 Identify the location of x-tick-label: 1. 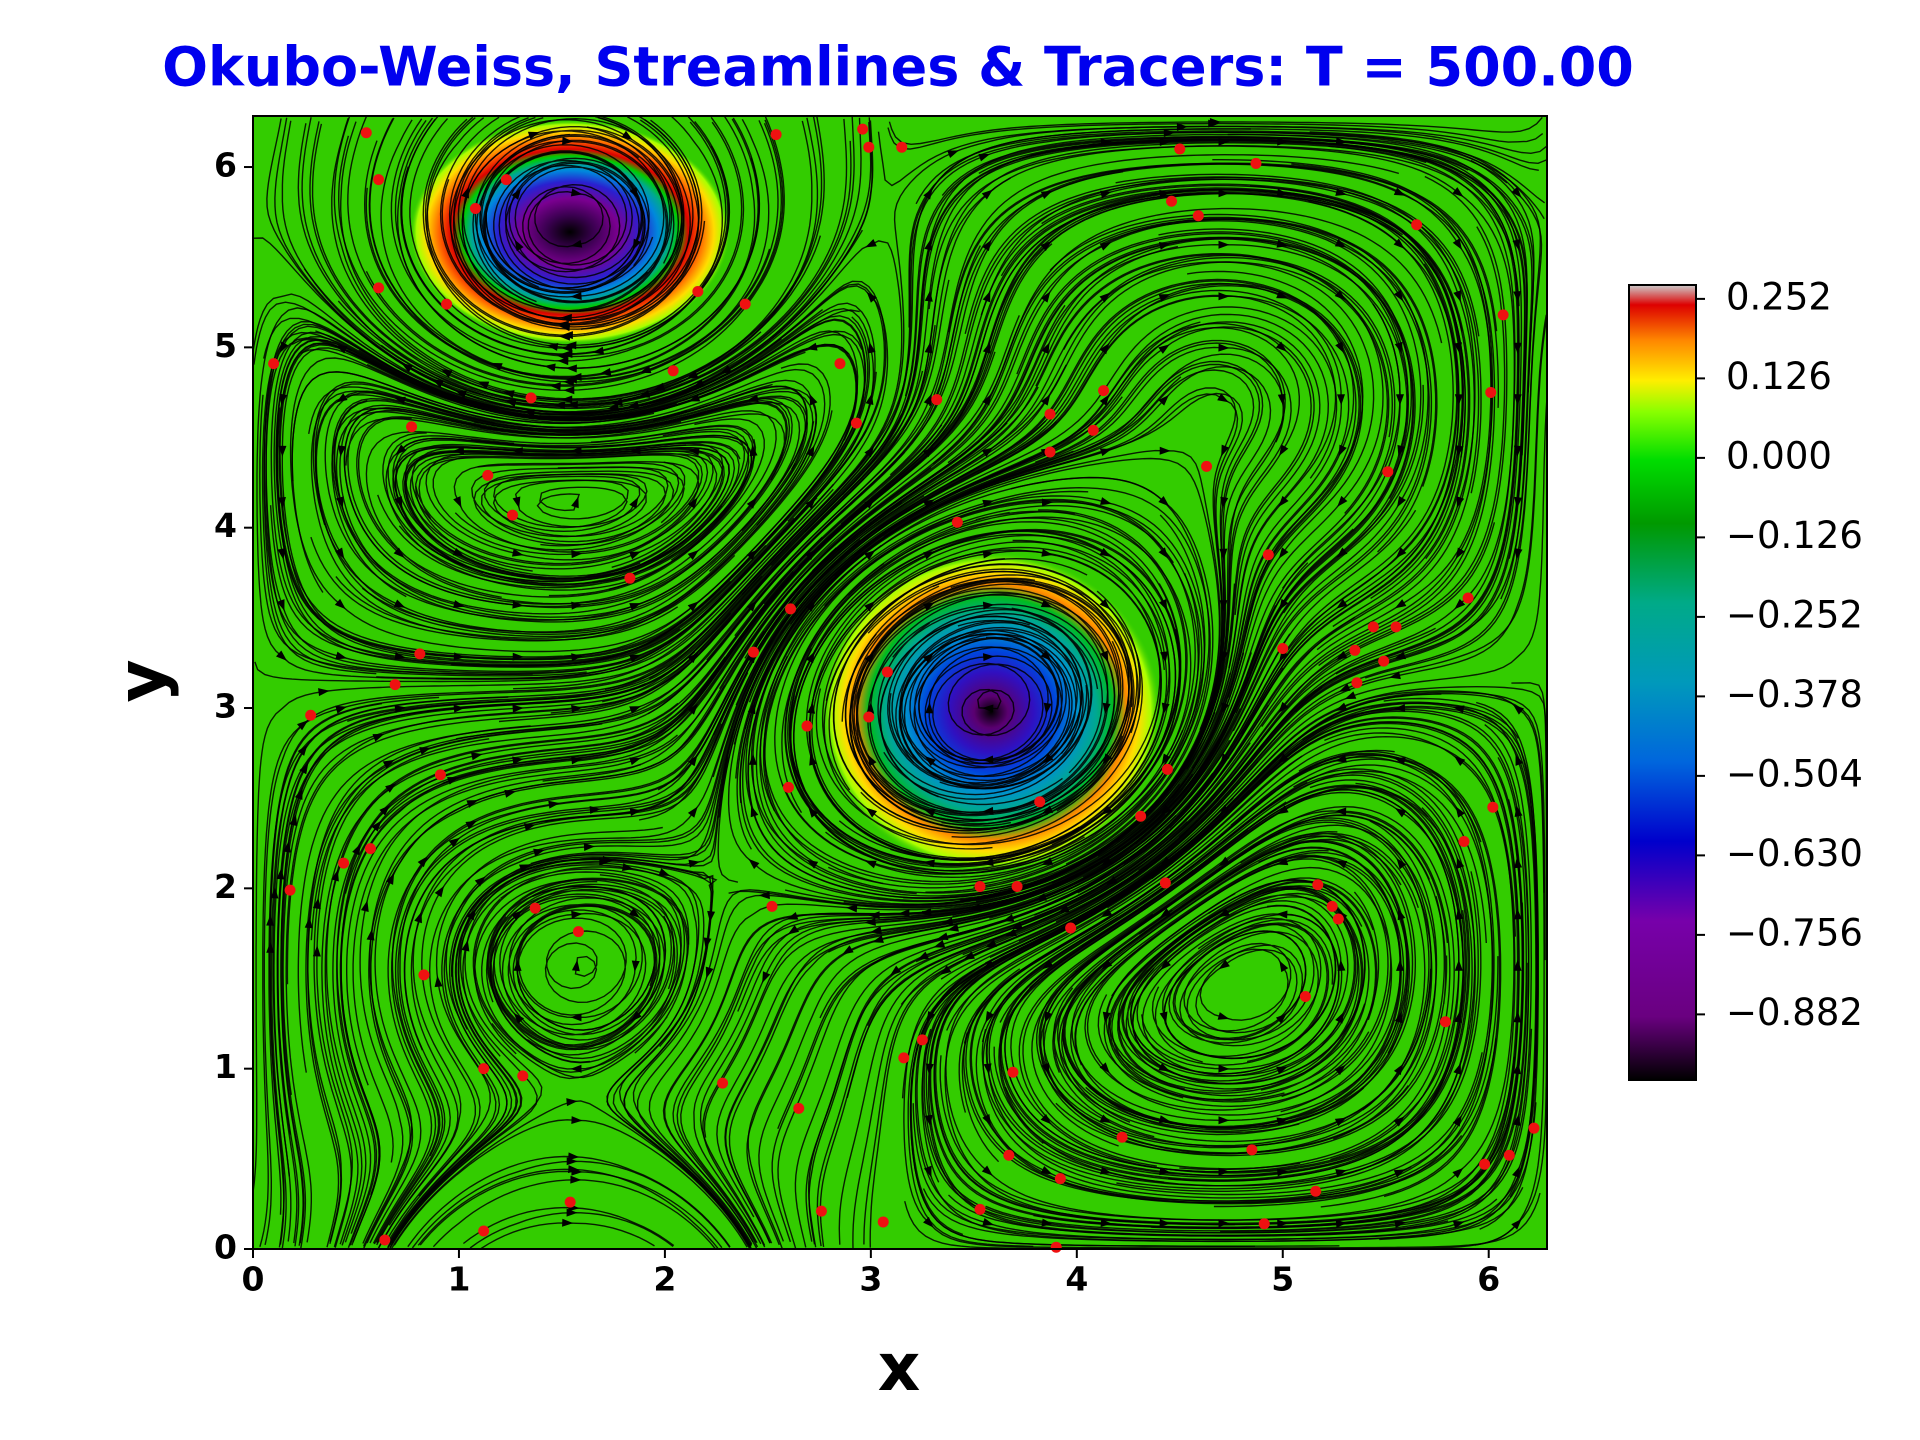
(458, 1279).